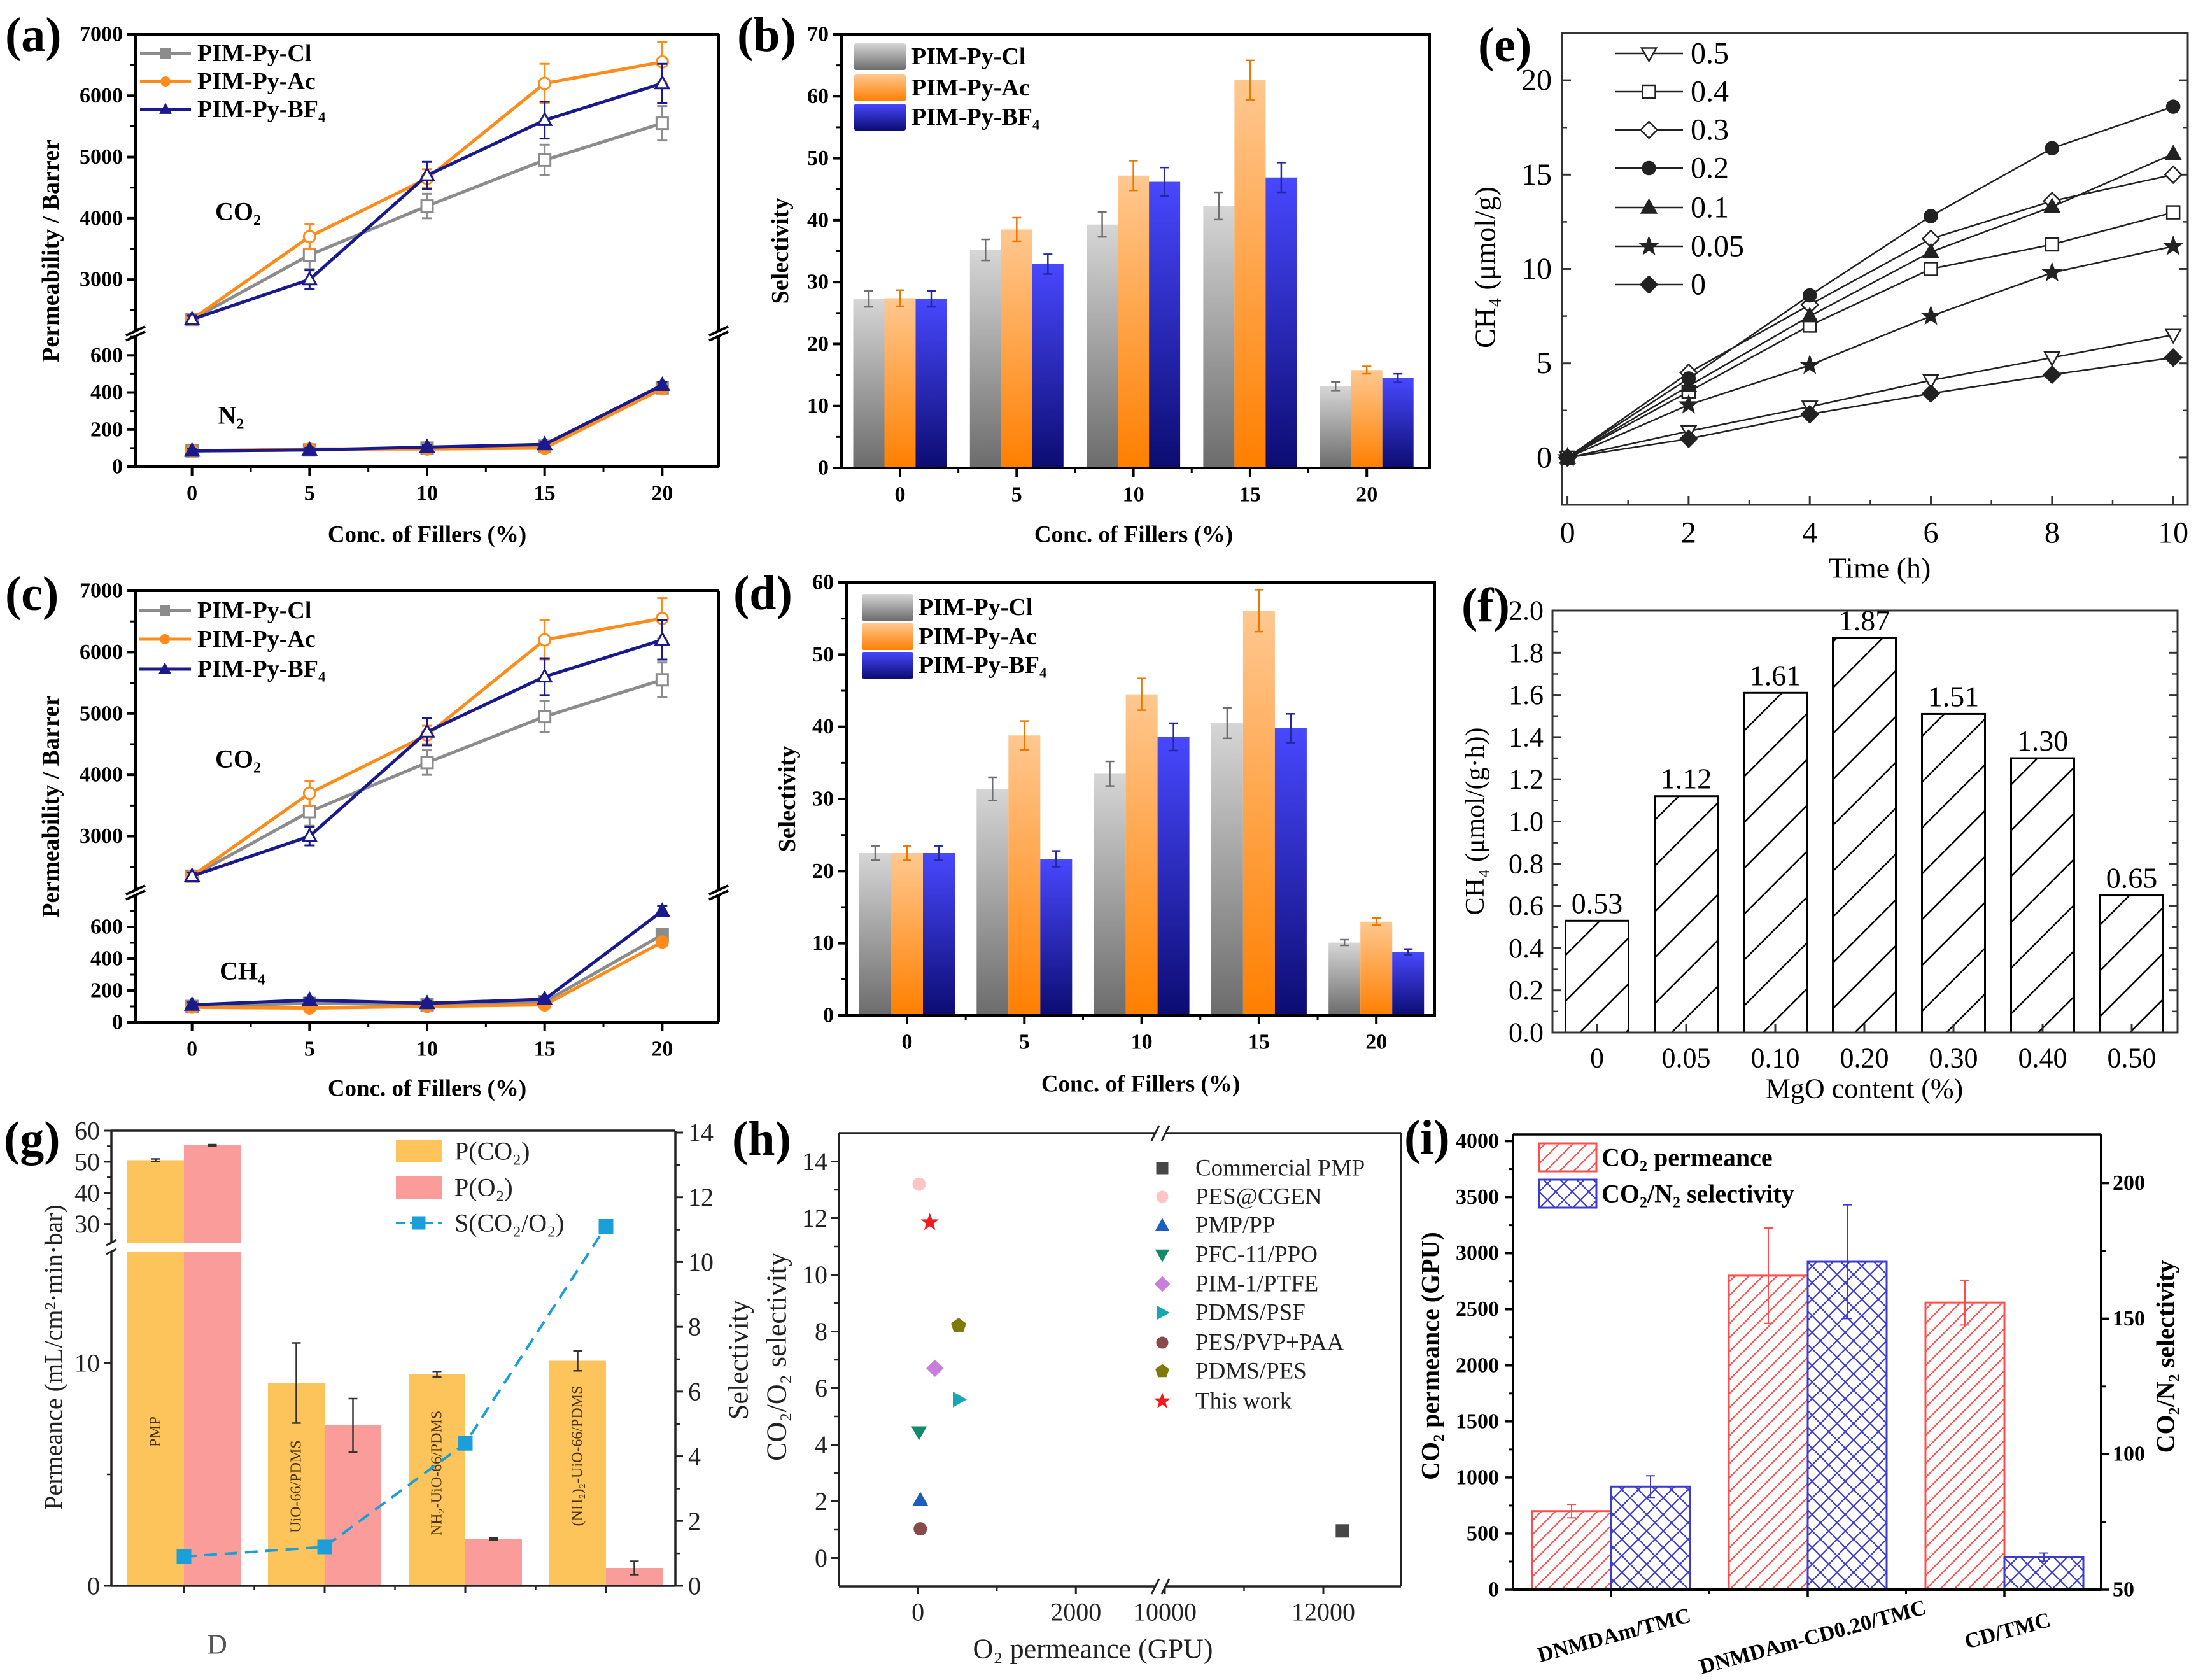 The width and height of the screenshot is (2196, 1680). What do you see at coordinates (324, 1547) in the screenshot?
I see `selectivity-point` at bounding box center [324, 1547].